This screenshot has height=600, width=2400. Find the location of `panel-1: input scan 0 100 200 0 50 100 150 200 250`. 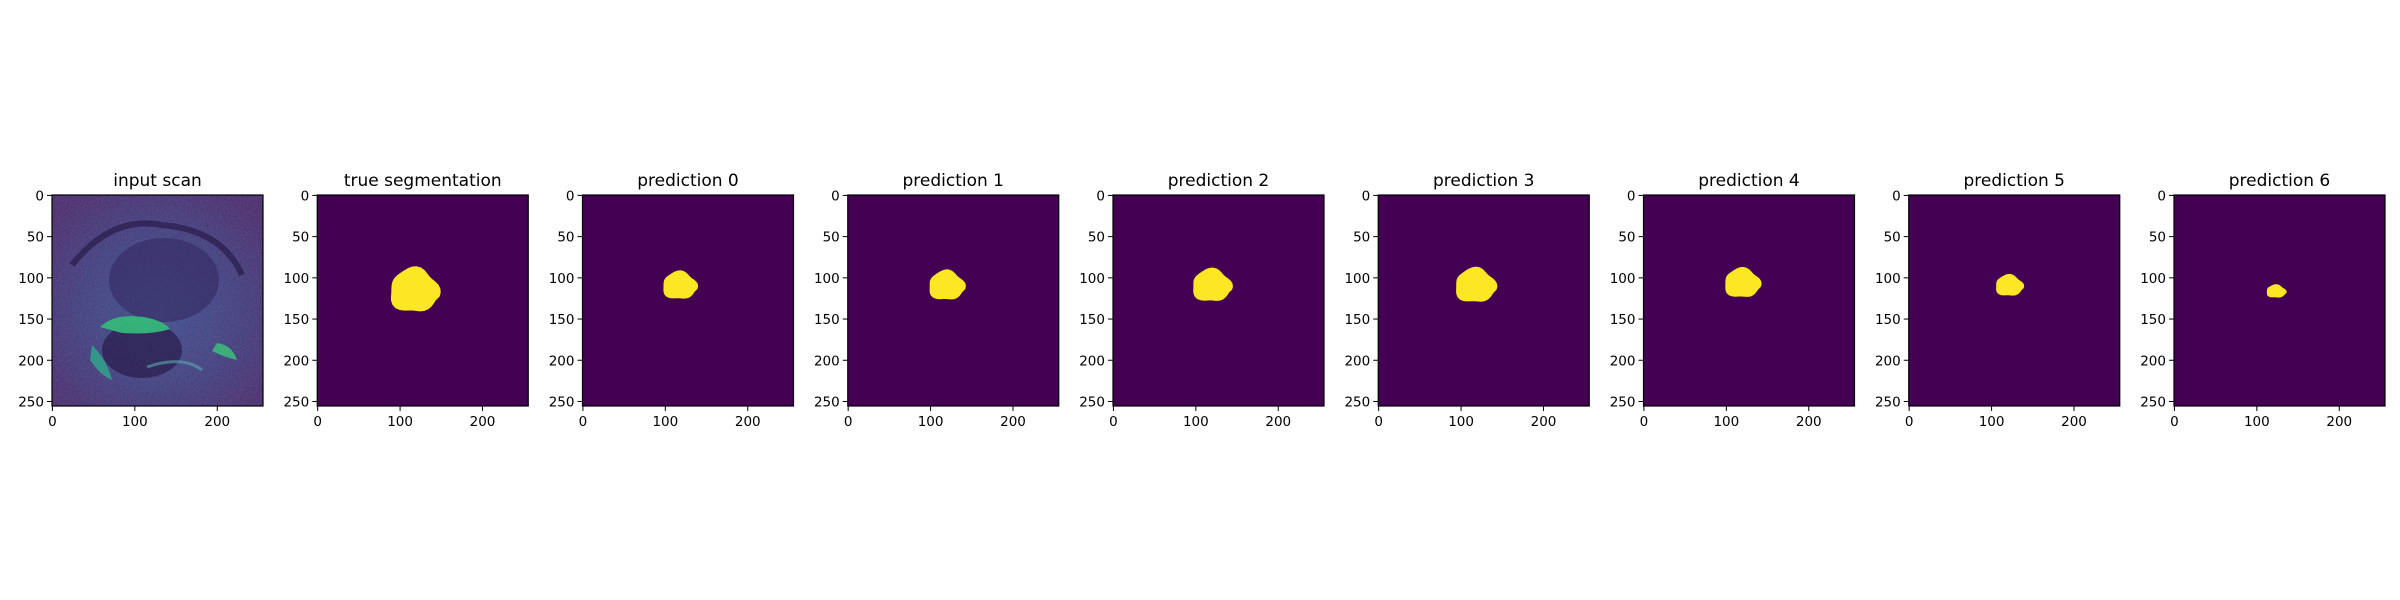

panel-1: input scan 0 100 200 0 50 100 150 200 250 is located at coordinates (141, 300).